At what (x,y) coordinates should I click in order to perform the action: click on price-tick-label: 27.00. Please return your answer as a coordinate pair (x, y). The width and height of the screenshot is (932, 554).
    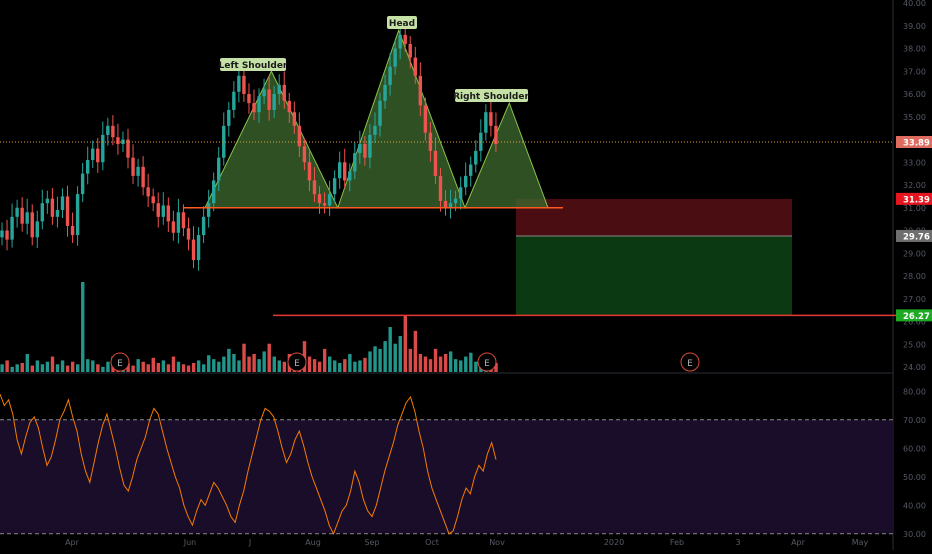
    Looking at the image, I should click on (914, 299).